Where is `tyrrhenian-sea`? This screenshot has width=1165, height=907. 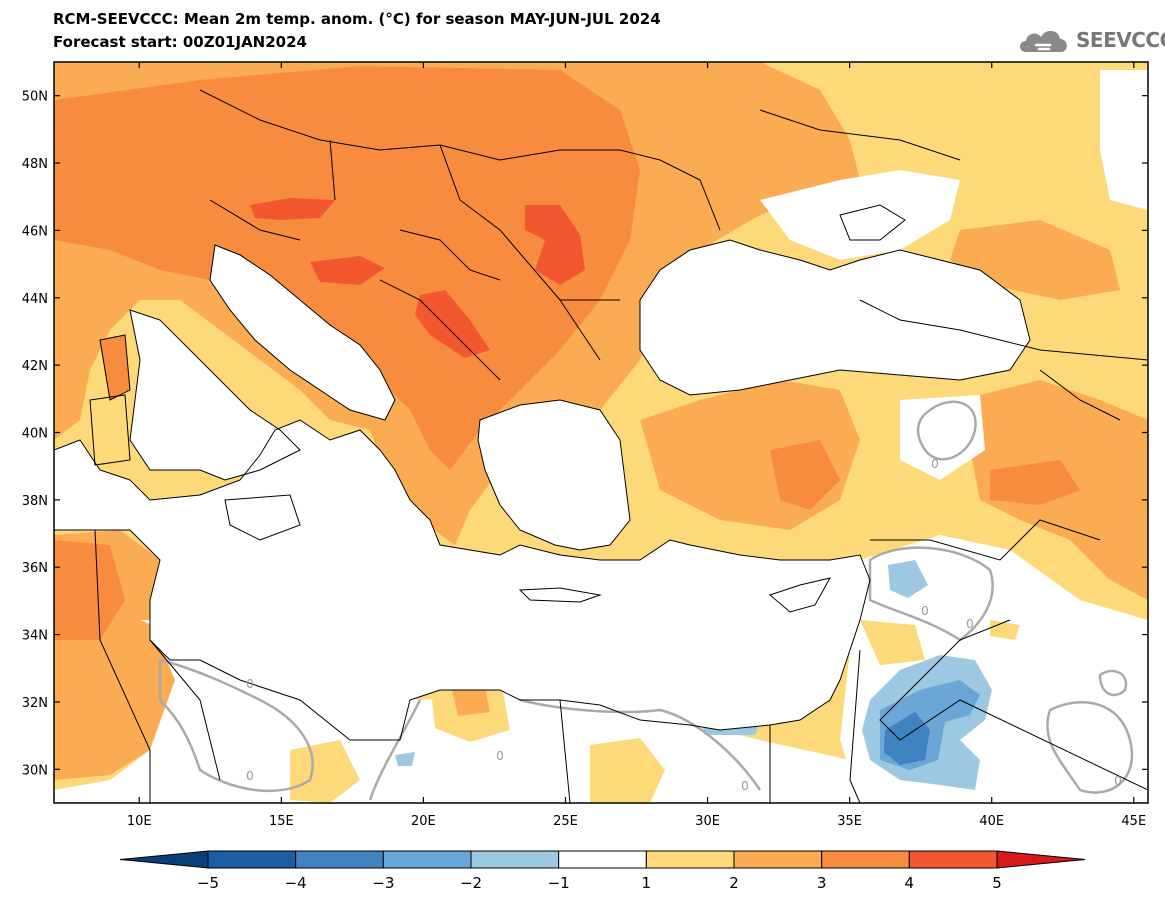 tyrrhenian-sea is located at coordinates (215, 395).